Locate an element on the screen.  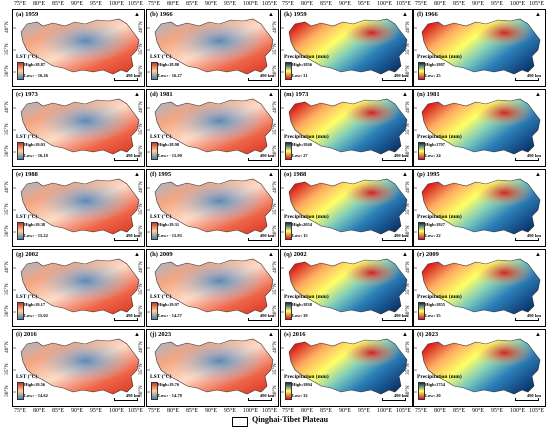
legend-low: Low: - 15.22 is located at coordinates (36, 235).